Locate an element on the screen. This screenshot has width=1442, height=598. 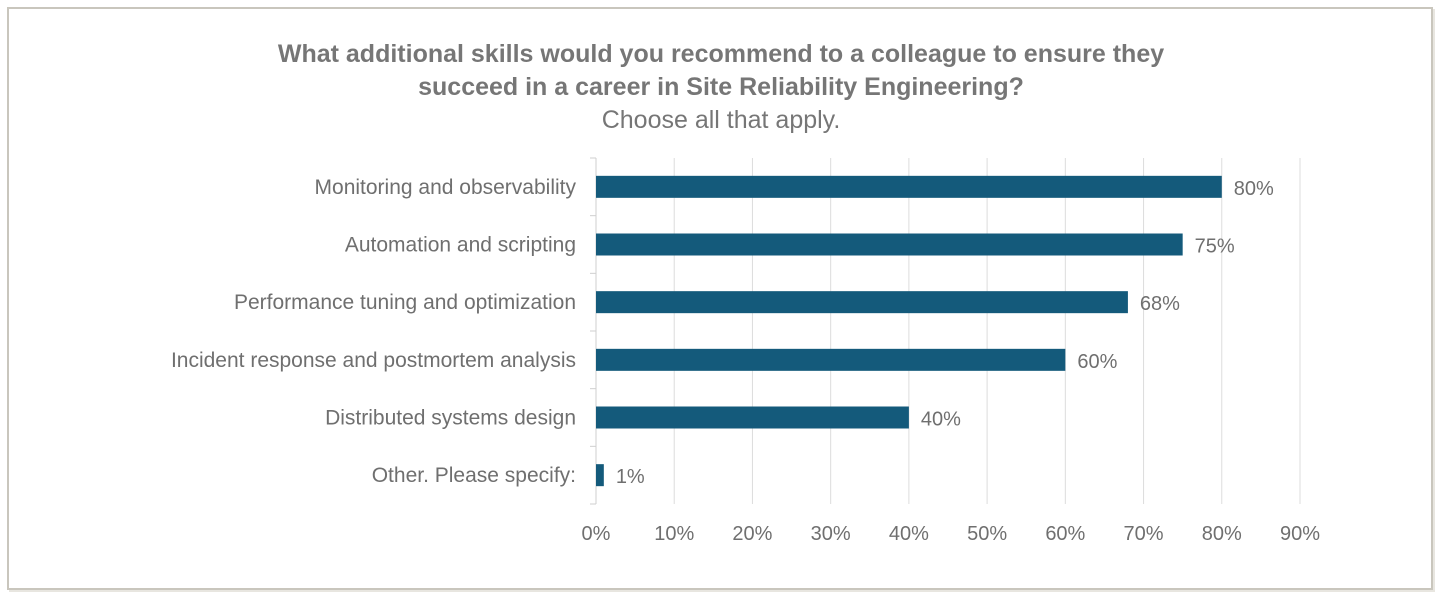
data-label: 68% is located at coordinates (1160, 304).